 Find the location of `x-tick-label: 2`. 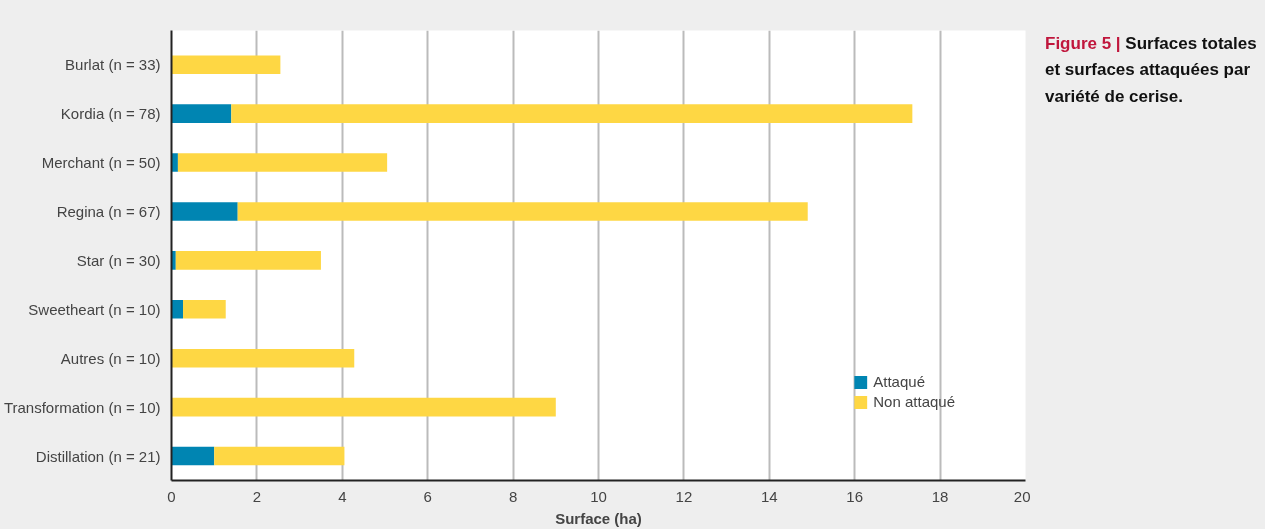

x-tick-label: 2 is located at coordinates (257, 496).